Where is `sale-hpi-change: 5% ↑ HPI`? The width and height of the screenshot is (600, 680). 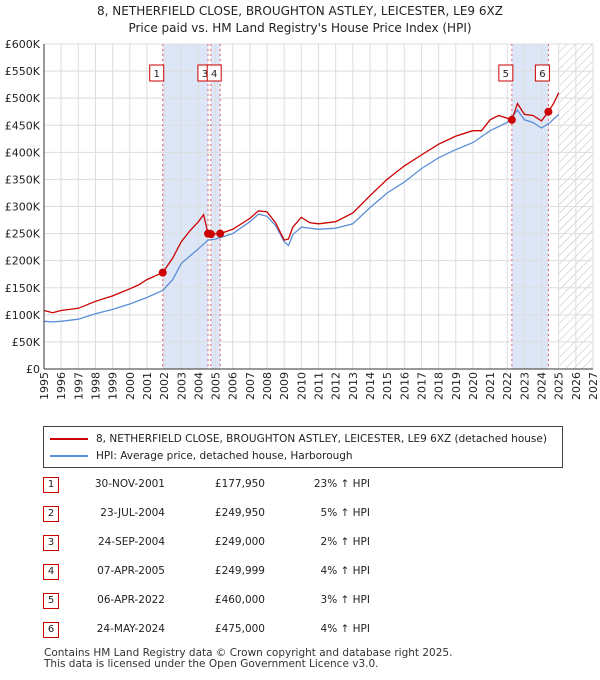
sale-hpi-change: 5% ↑ HPI is located at coordinates (345, 513).